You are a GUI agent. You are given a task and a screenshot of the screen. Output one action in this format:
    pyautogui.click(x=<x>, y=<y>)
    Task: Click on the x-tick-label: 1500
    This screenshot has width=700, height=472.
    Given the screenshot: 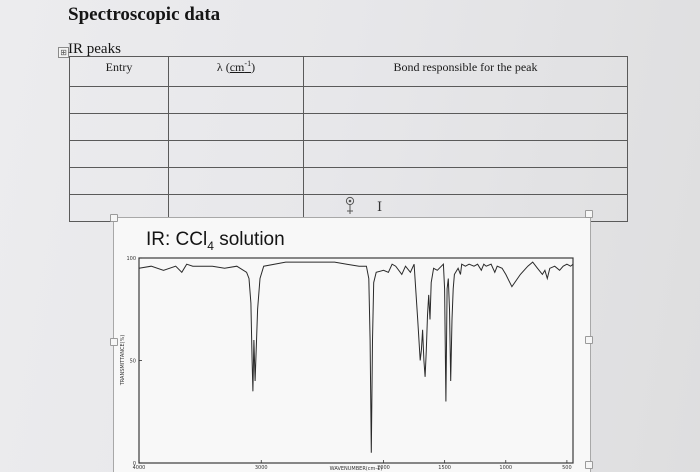 What is the action you would take?
    pyautogui.click(x=444, y=468)
    